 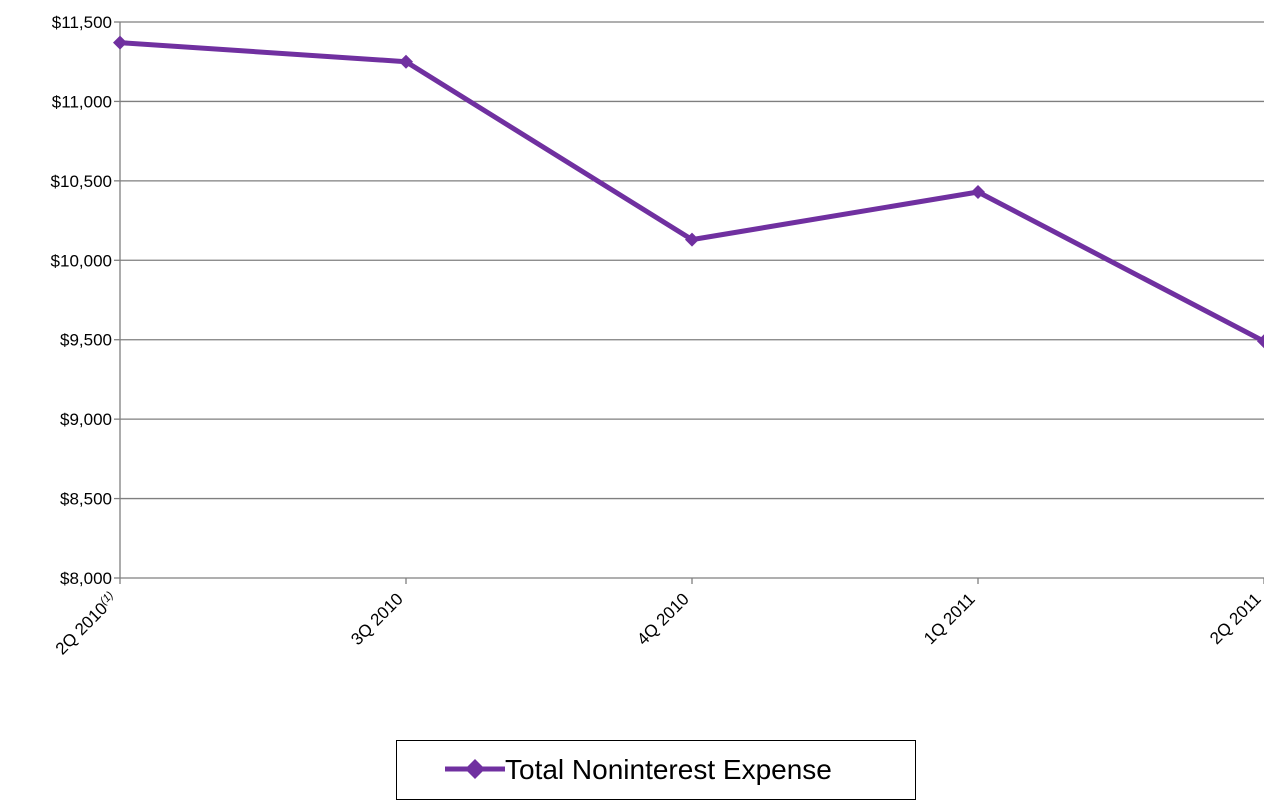 What do you see at coordinates (86, 499) in the screenshot?
I see `y-tick-label: $8,500` at bounding box center [86, 499].